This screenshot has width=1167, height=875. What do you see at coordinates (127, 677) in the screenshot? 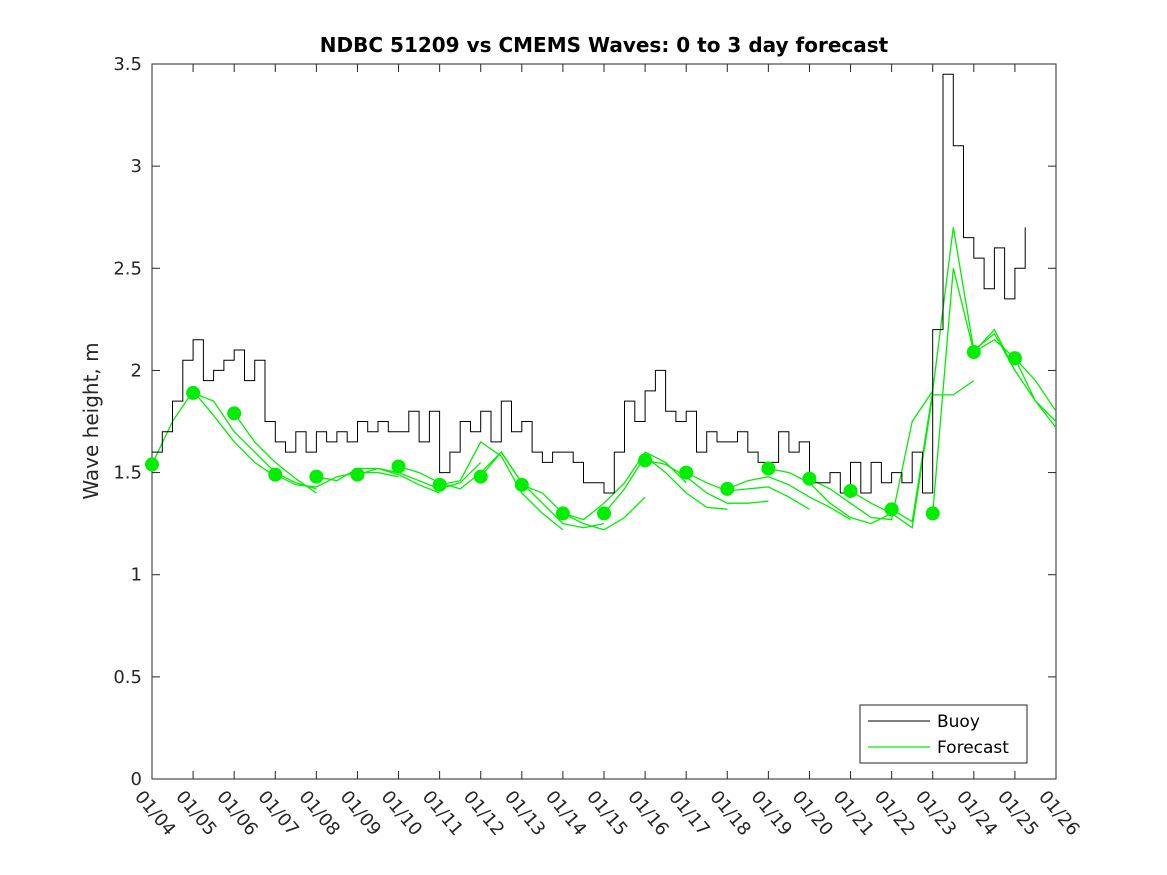
I see `y-tick-label: 0.5` at bounding box center [127, 677].